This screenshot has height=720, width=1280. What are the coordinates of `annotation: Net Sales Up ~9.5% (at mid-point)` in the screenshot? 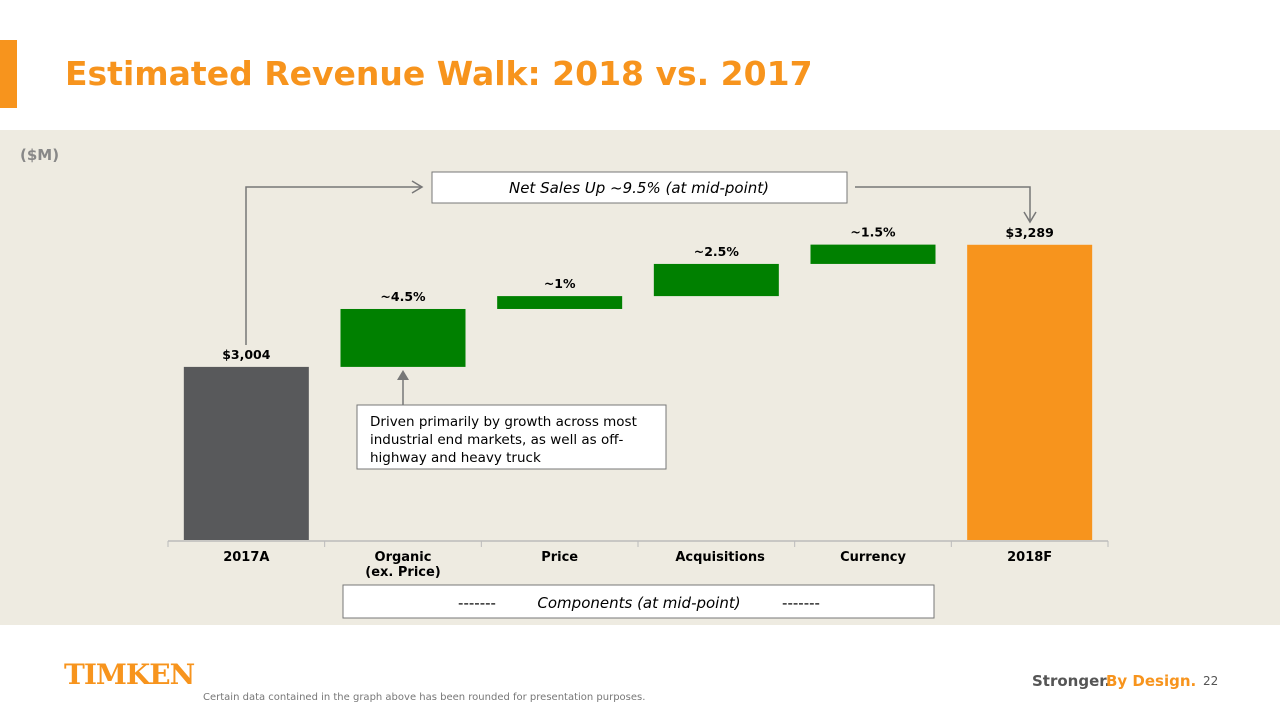 It's located at (639, 188).